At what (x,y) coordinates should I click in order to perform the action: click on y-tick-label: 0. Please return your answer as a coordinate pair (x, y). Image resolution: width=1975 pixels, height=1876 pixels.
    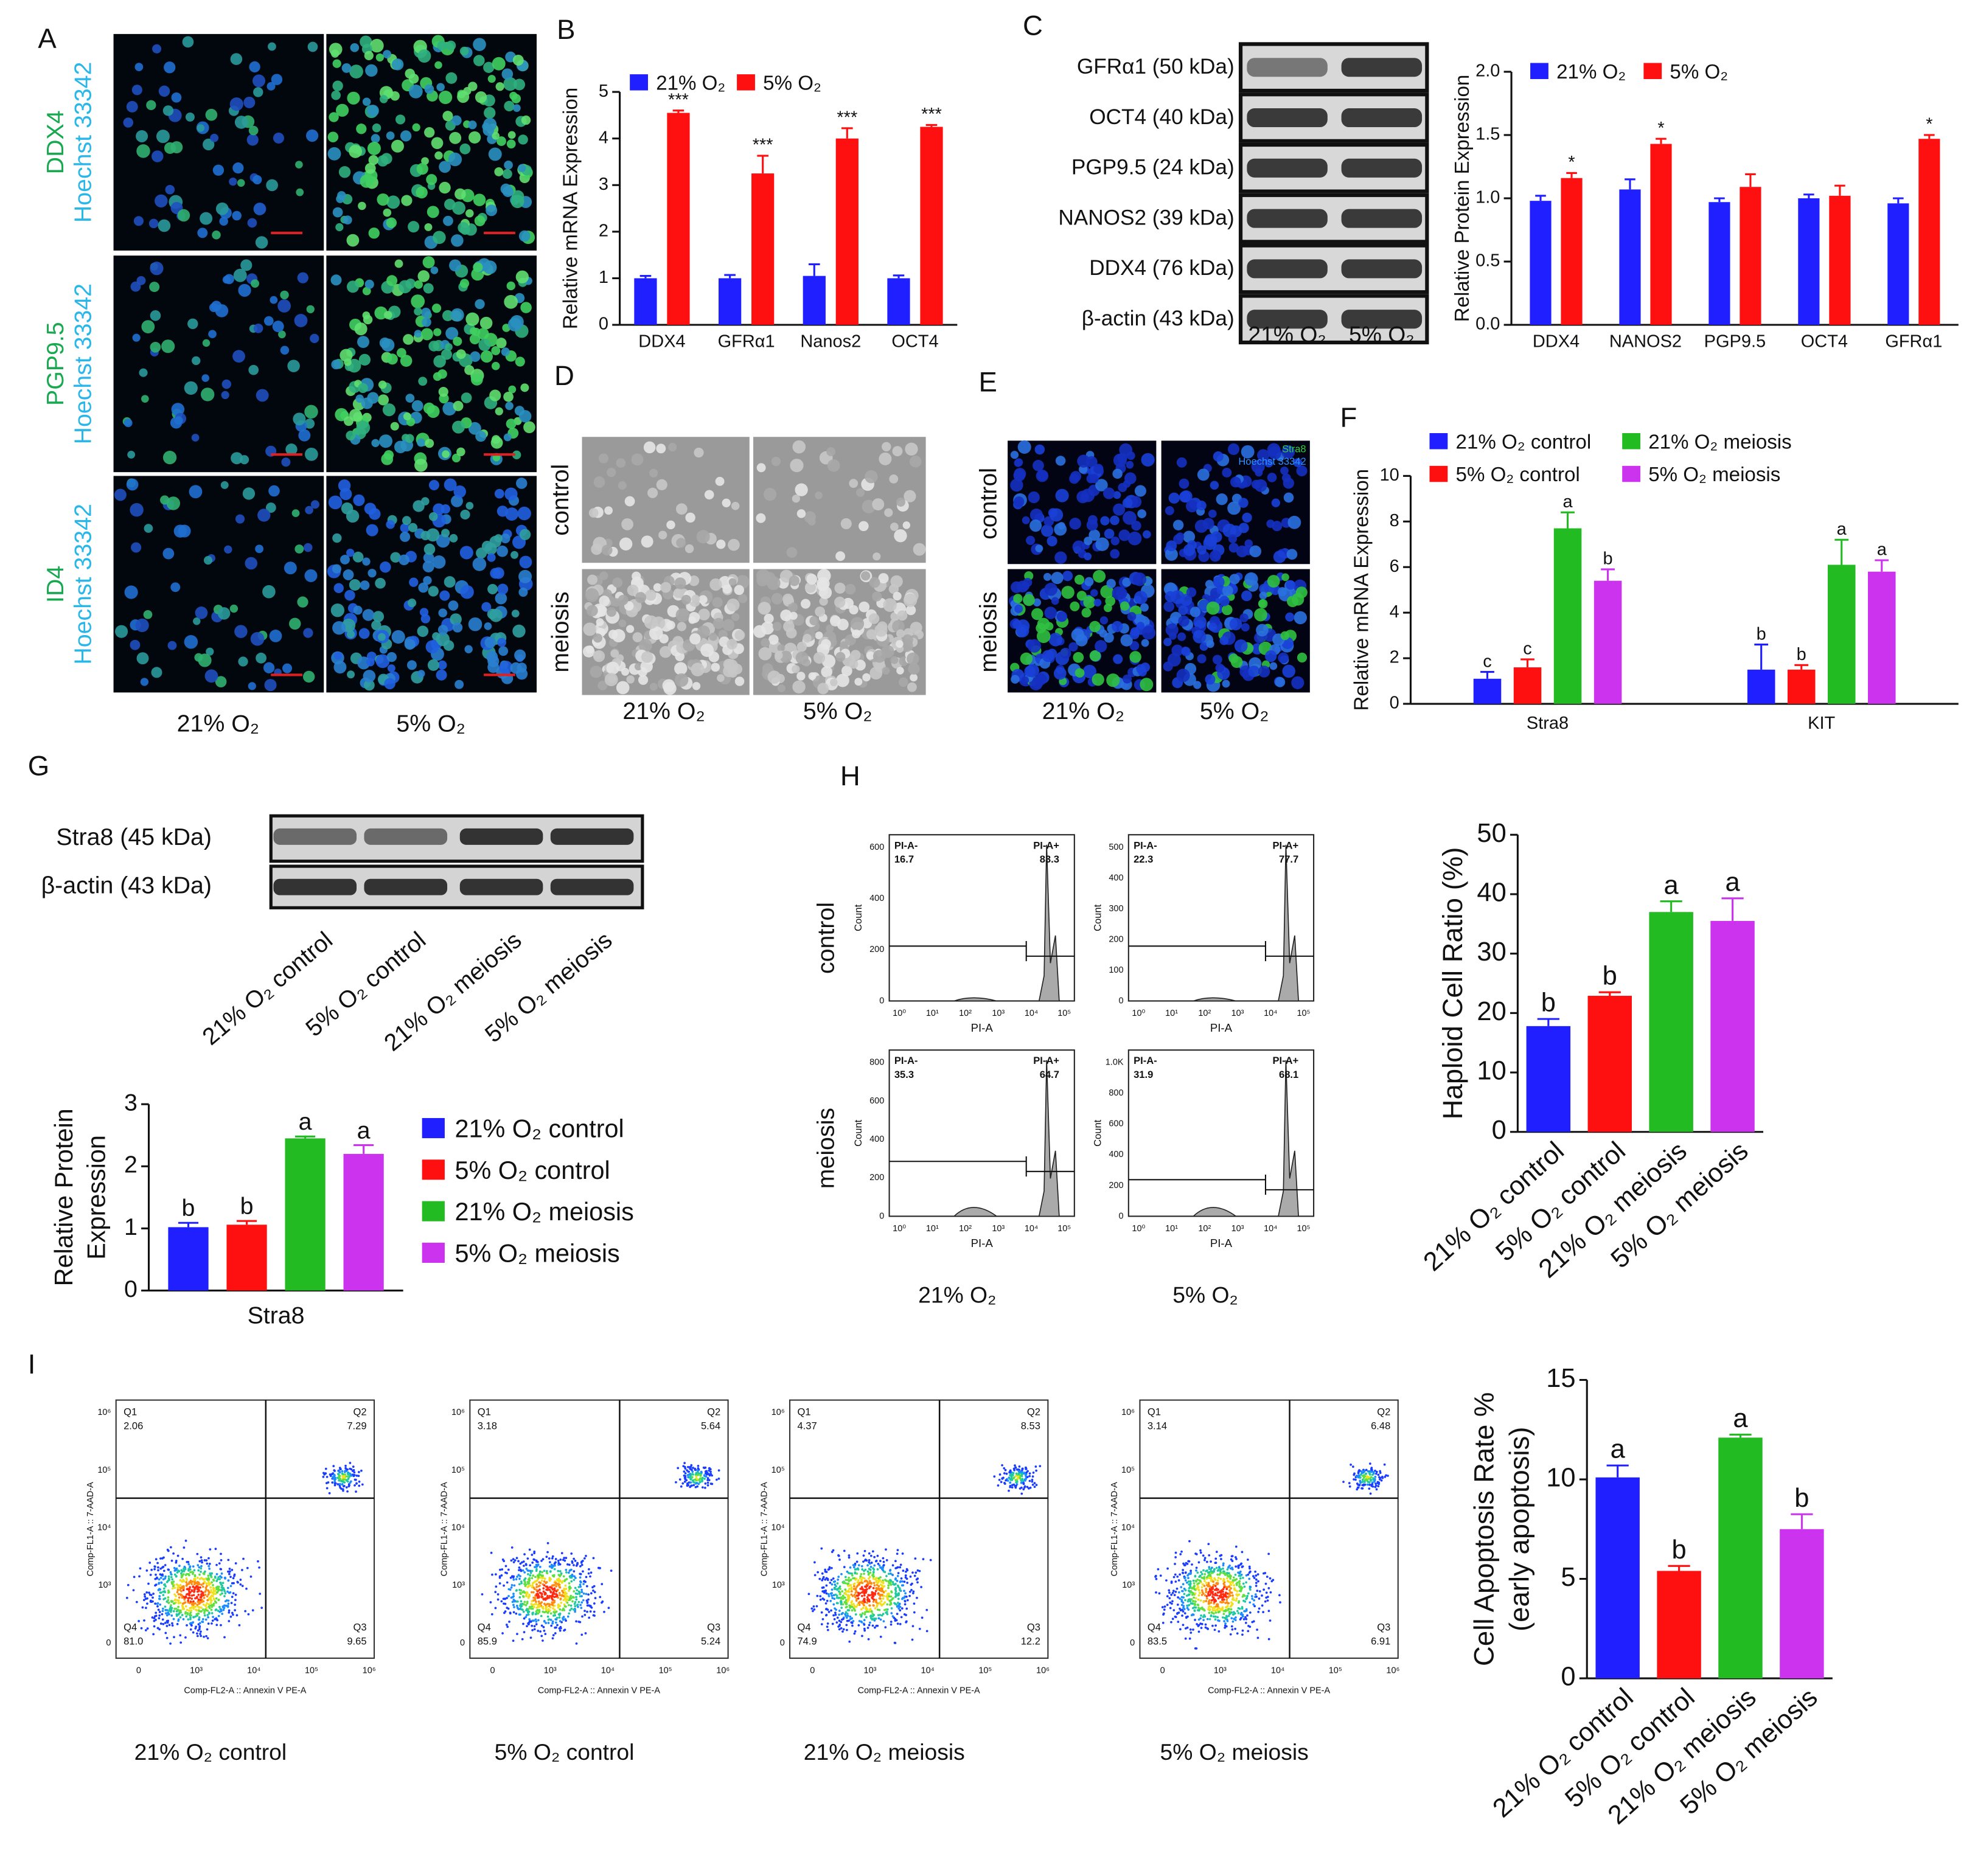
    Looking at the image, I should click on (882, 1216).